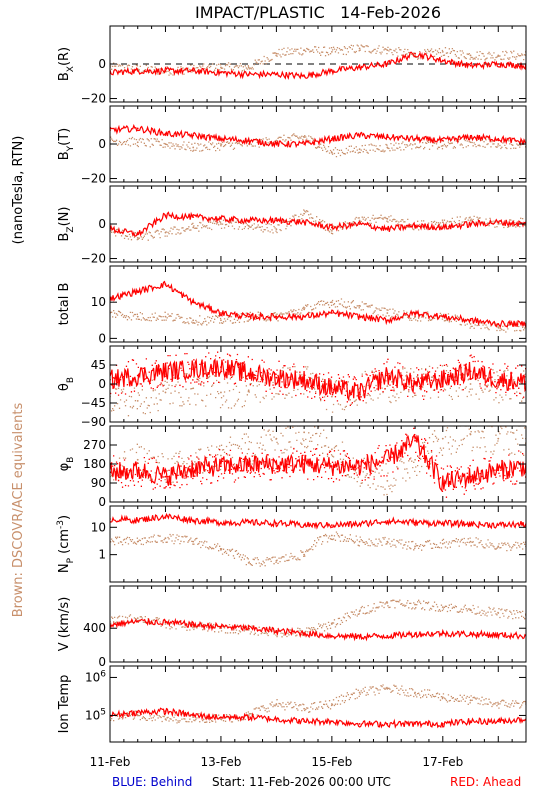 The width and height of the screenshot is (550, 800). Describe the element at coordinates (98, 483) in the screenshot. I see `y-tick-label: 90` at that location.